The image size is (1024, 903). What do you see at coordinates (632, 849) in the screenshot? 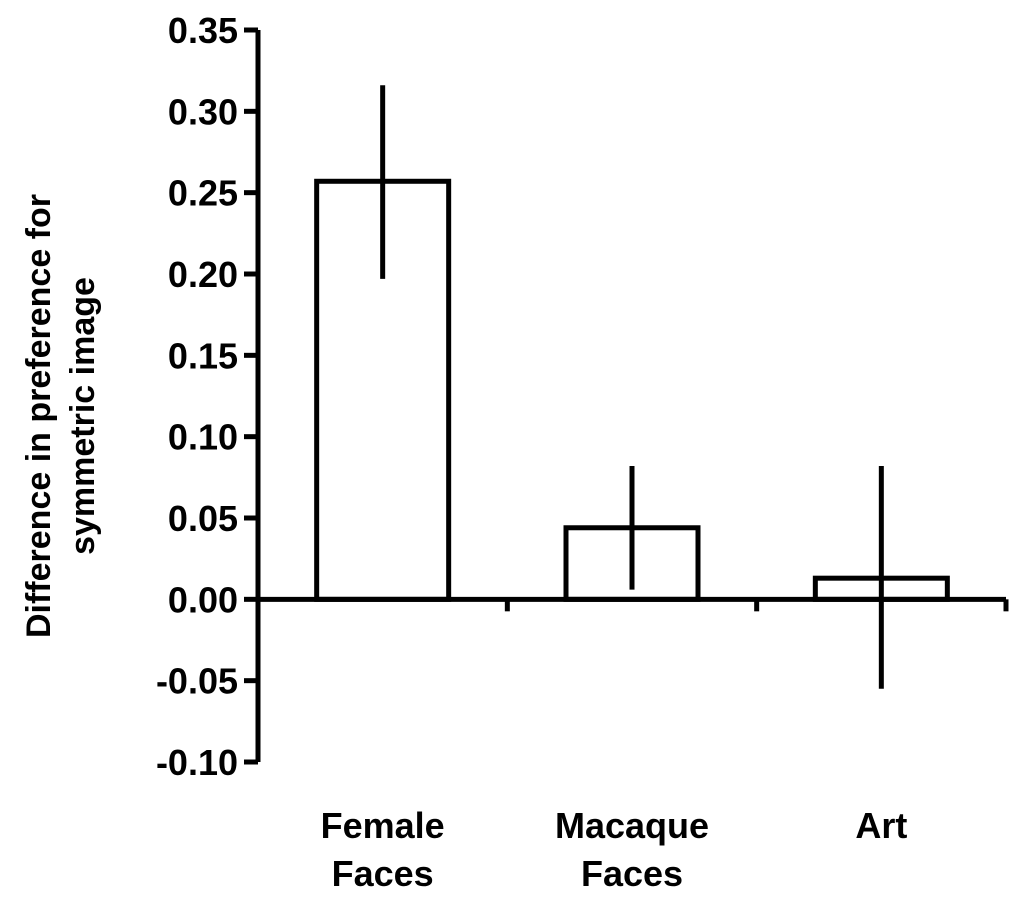
I see `category-label: Macaque Faces` at bounding box center [632, 849].